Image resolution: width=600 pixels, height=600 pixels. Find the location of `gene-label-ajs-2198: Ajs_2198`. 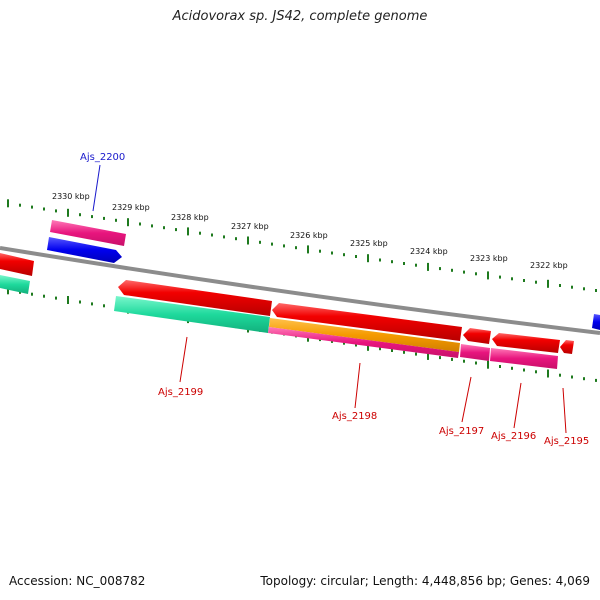

gene-label-ajs-2198: Ajs_2198 is located at coordinates (354, 416).